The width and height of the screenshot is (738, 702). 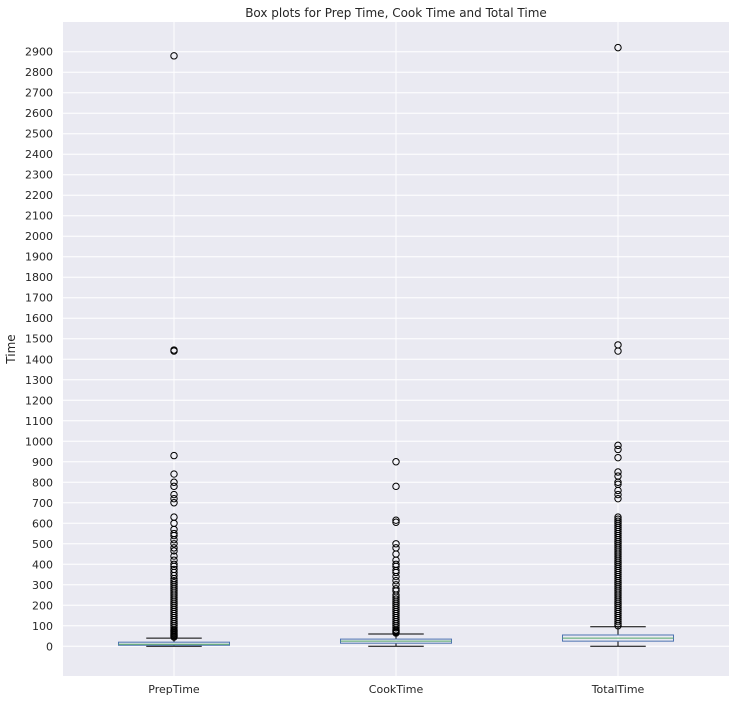 What do you see at coordinates (618, 689) in the screenshot?
I see `x-tick-label: TotalTime` at bounding box center [618, 689].